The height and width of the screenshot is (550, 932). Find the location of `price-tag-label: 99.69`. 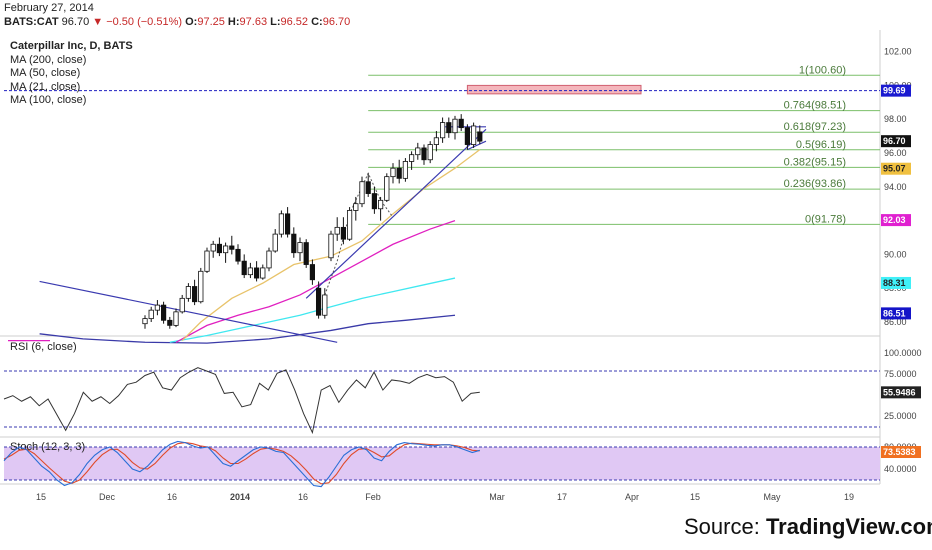

price-tag-label: 99.69 is located at coordinates (894, 91).